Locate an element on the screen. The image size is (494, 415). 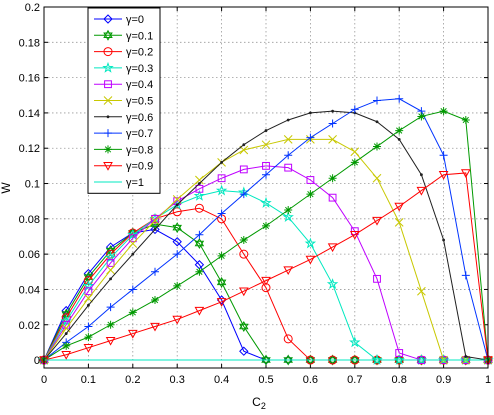
y-tick-label: 0.06 is located at coordinates (29, 255).